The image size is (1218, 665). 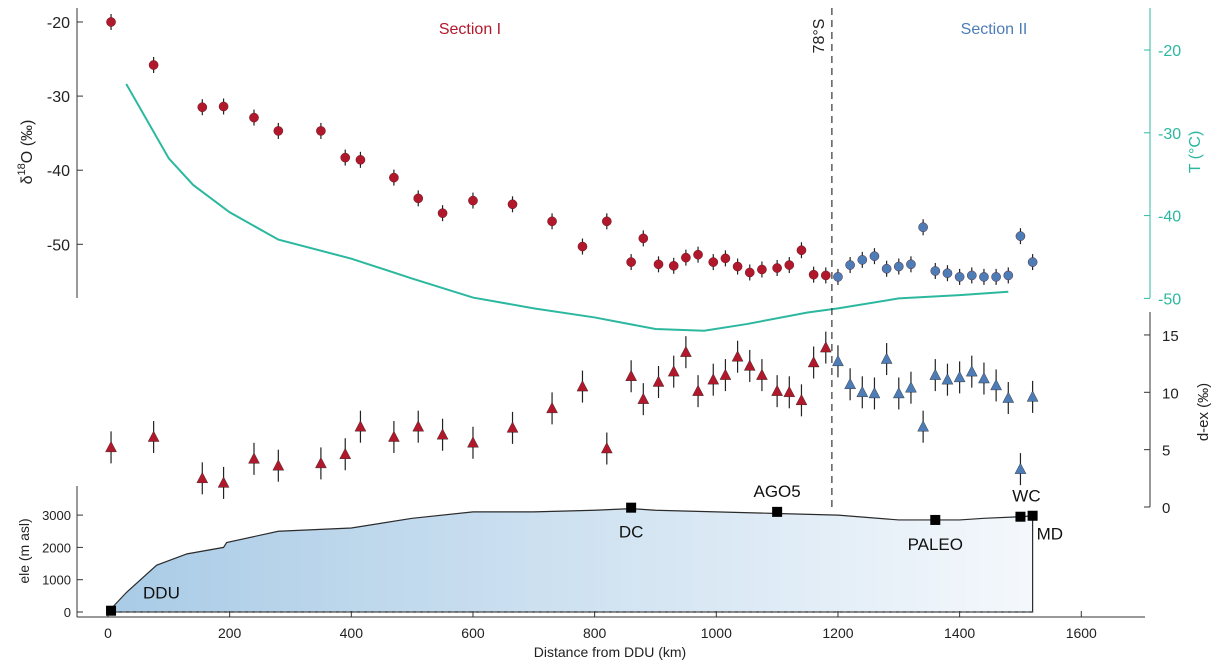 What do you see at coordinates (959, 633) in the screenshot?
I see `distance-tick-label: 1400` at bounding box center [959, 633].